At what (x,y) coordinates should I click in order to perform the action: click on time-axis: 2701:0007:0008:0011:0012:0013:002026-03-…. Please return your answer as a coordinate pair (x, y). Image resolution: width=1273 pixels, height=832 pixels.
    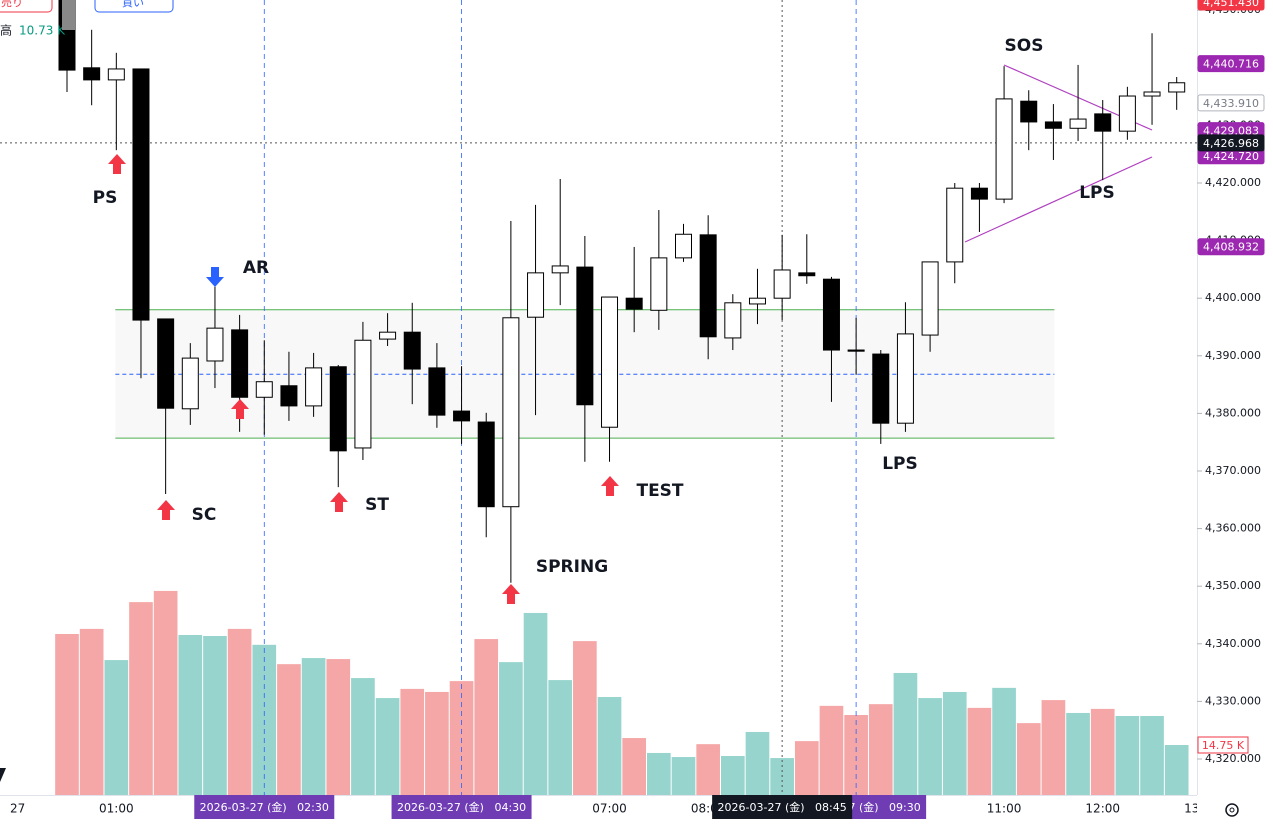
    Looking at the image, I should click on (603, 807).